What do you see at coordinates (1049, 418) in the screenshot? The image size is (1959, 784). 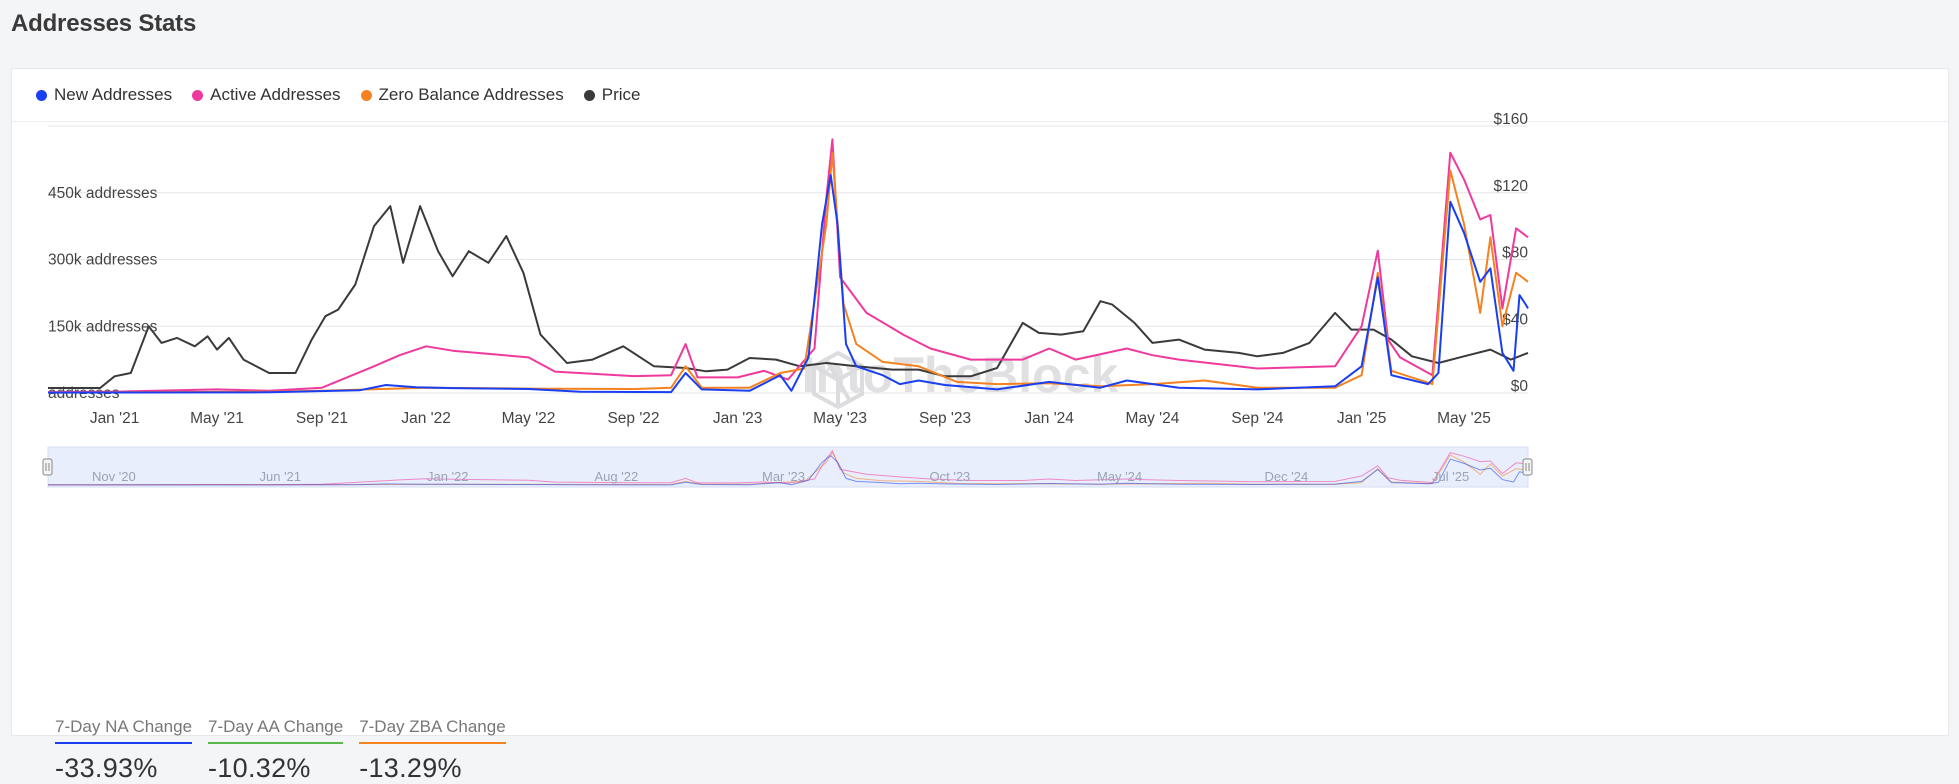 I see `x-axis-tick-label: Jan '24` at bounding box center [1049, 418].